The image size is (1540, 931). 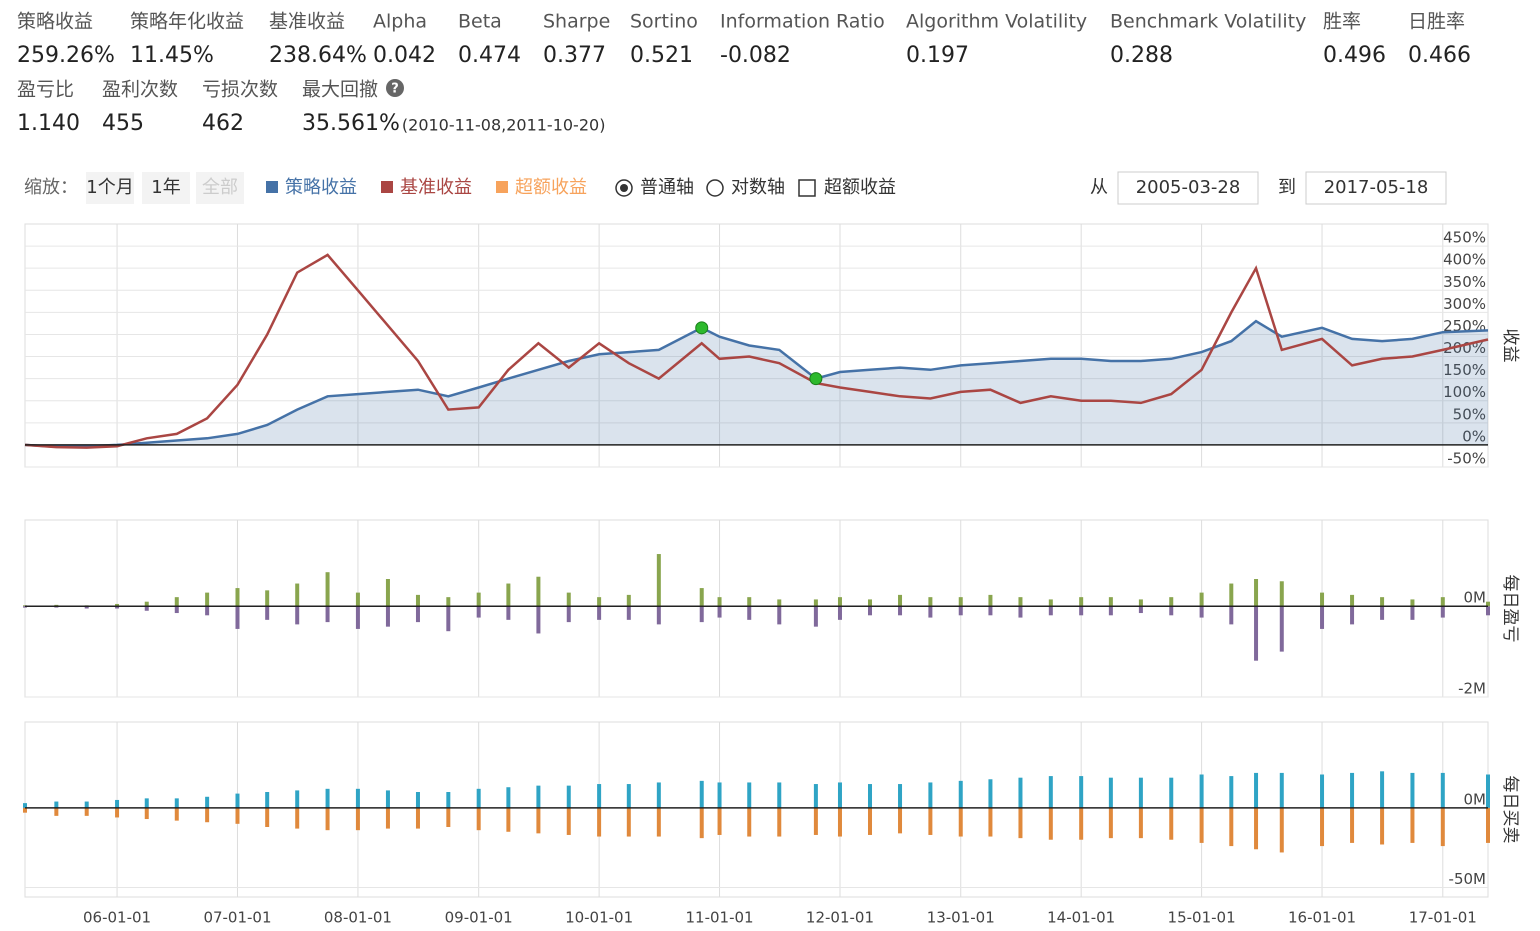 What do you see at coordinates (1464, 260) in the screenshot?
I see `y-tick-label: 400%` at bounding box center [1464, 260].